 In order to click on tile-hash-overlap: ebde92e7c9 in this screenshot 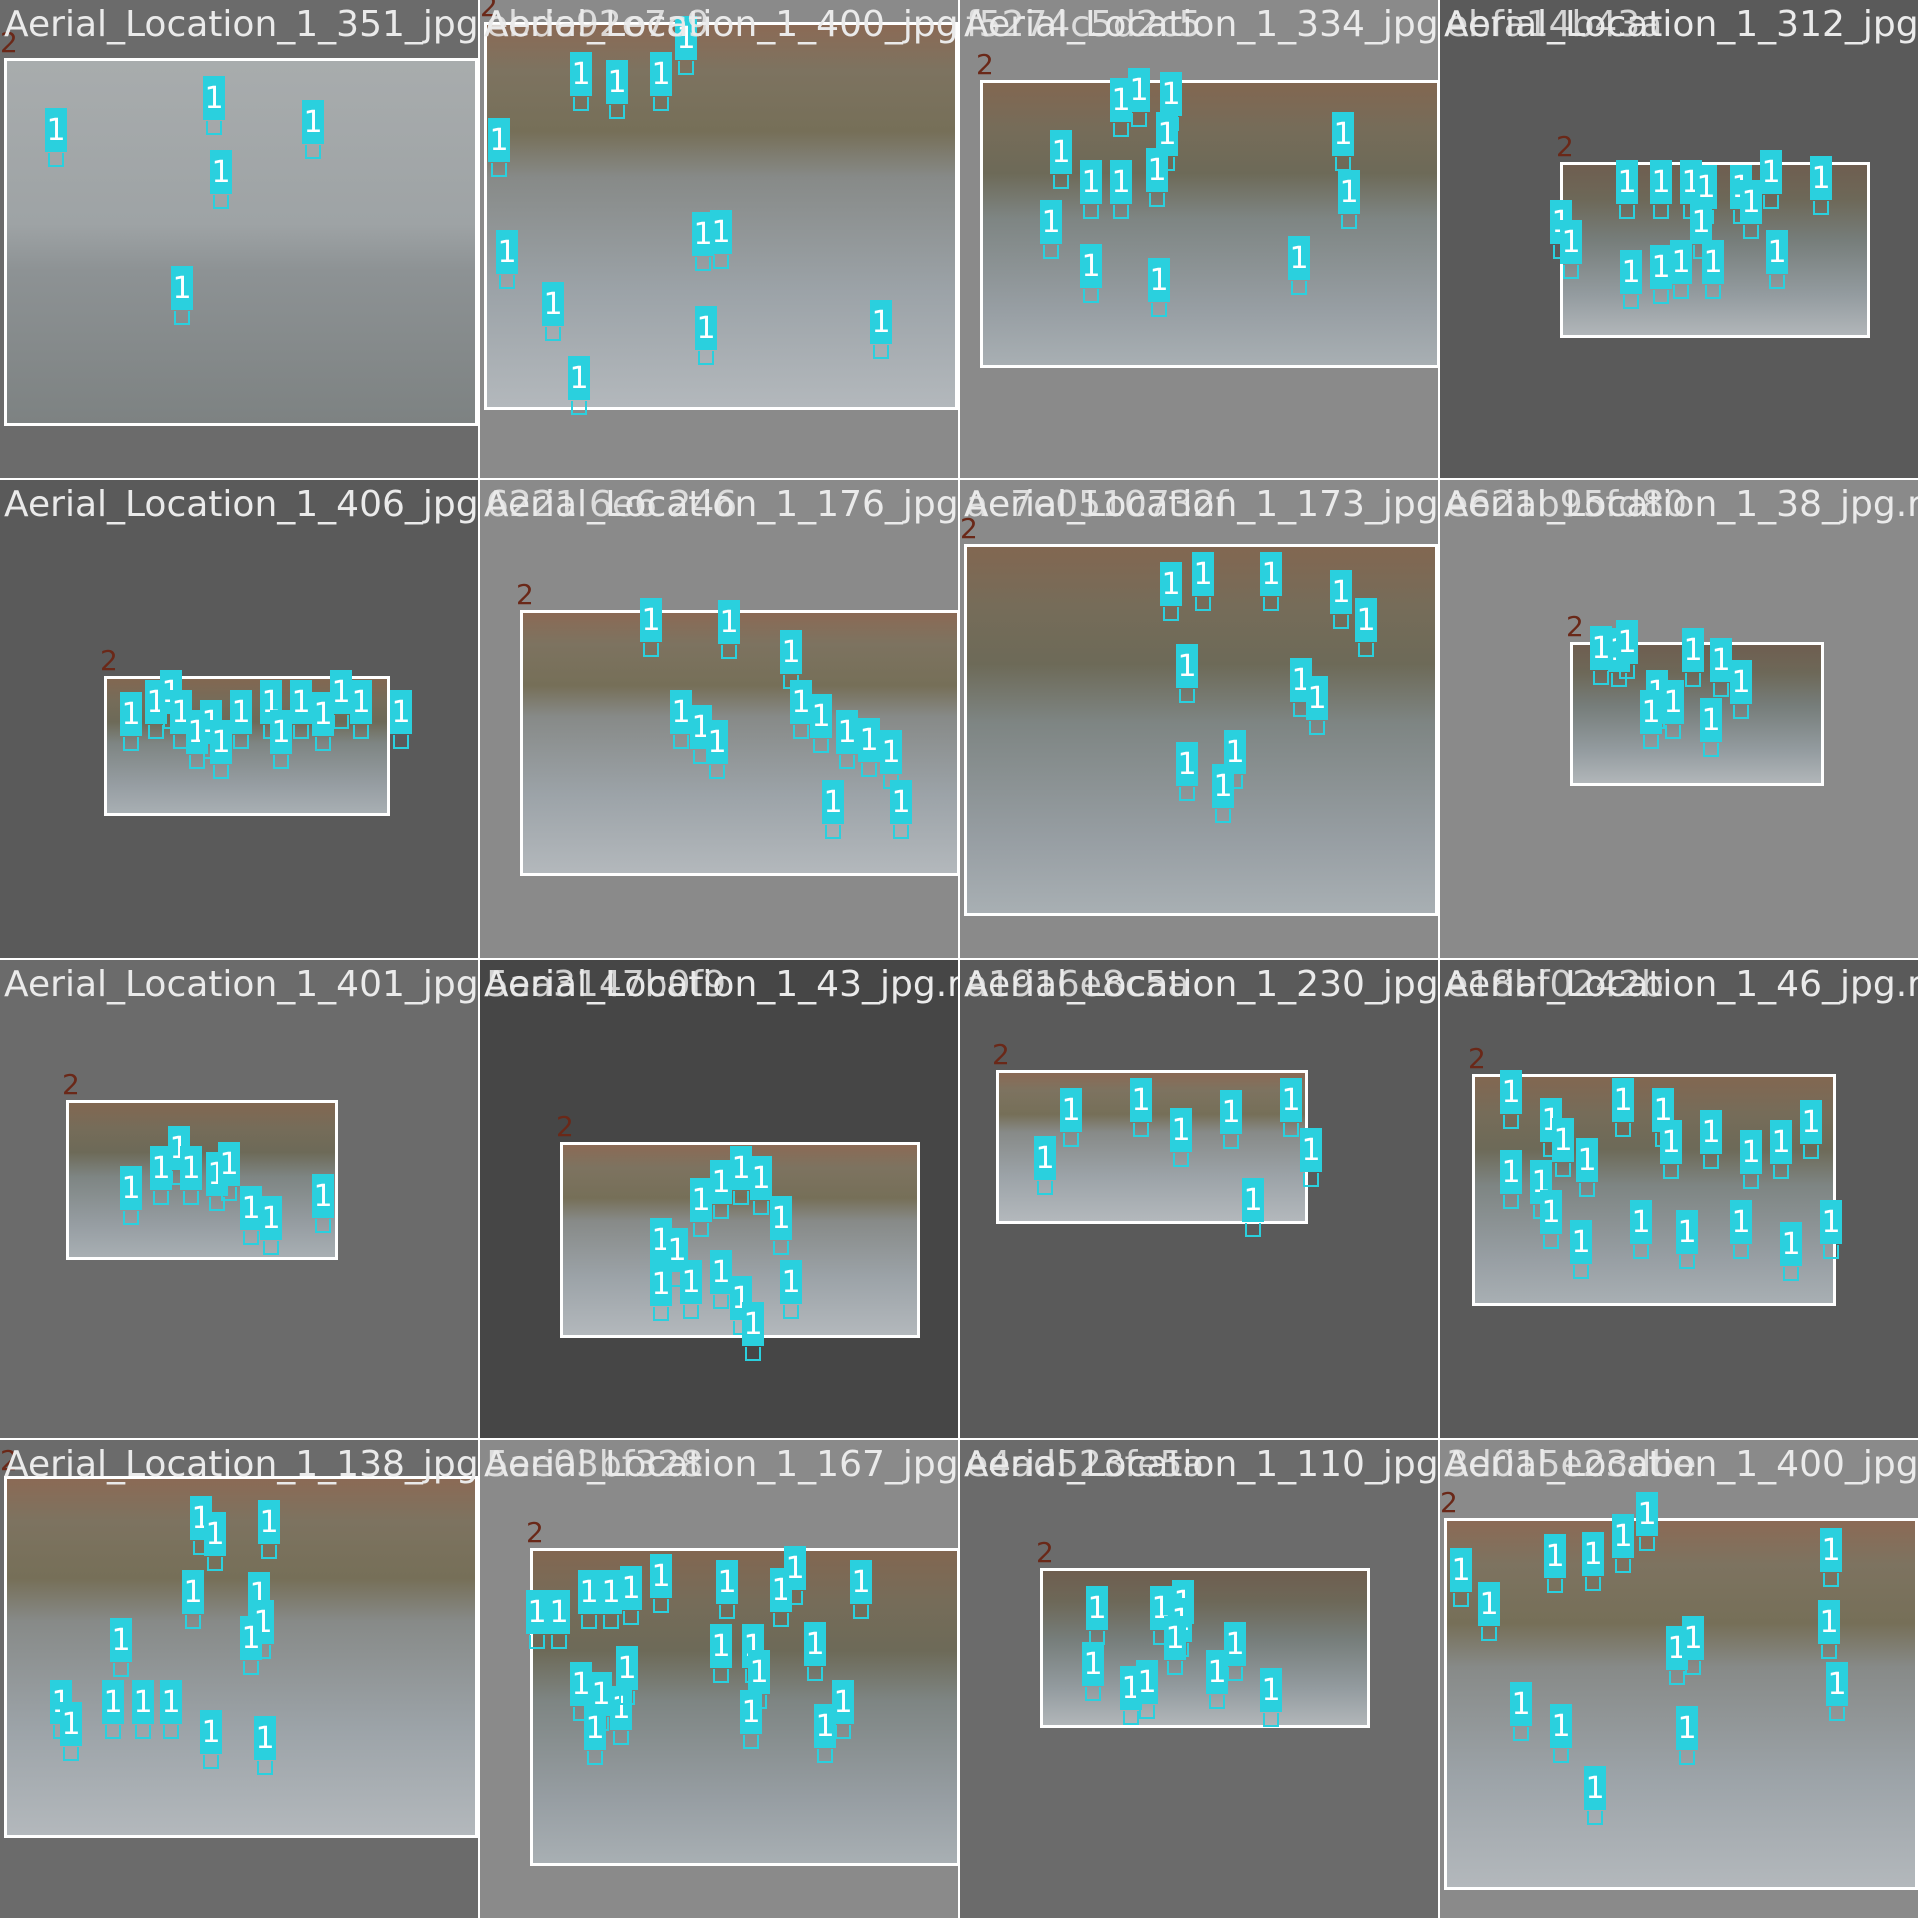, I will do `click(598, 24)`.